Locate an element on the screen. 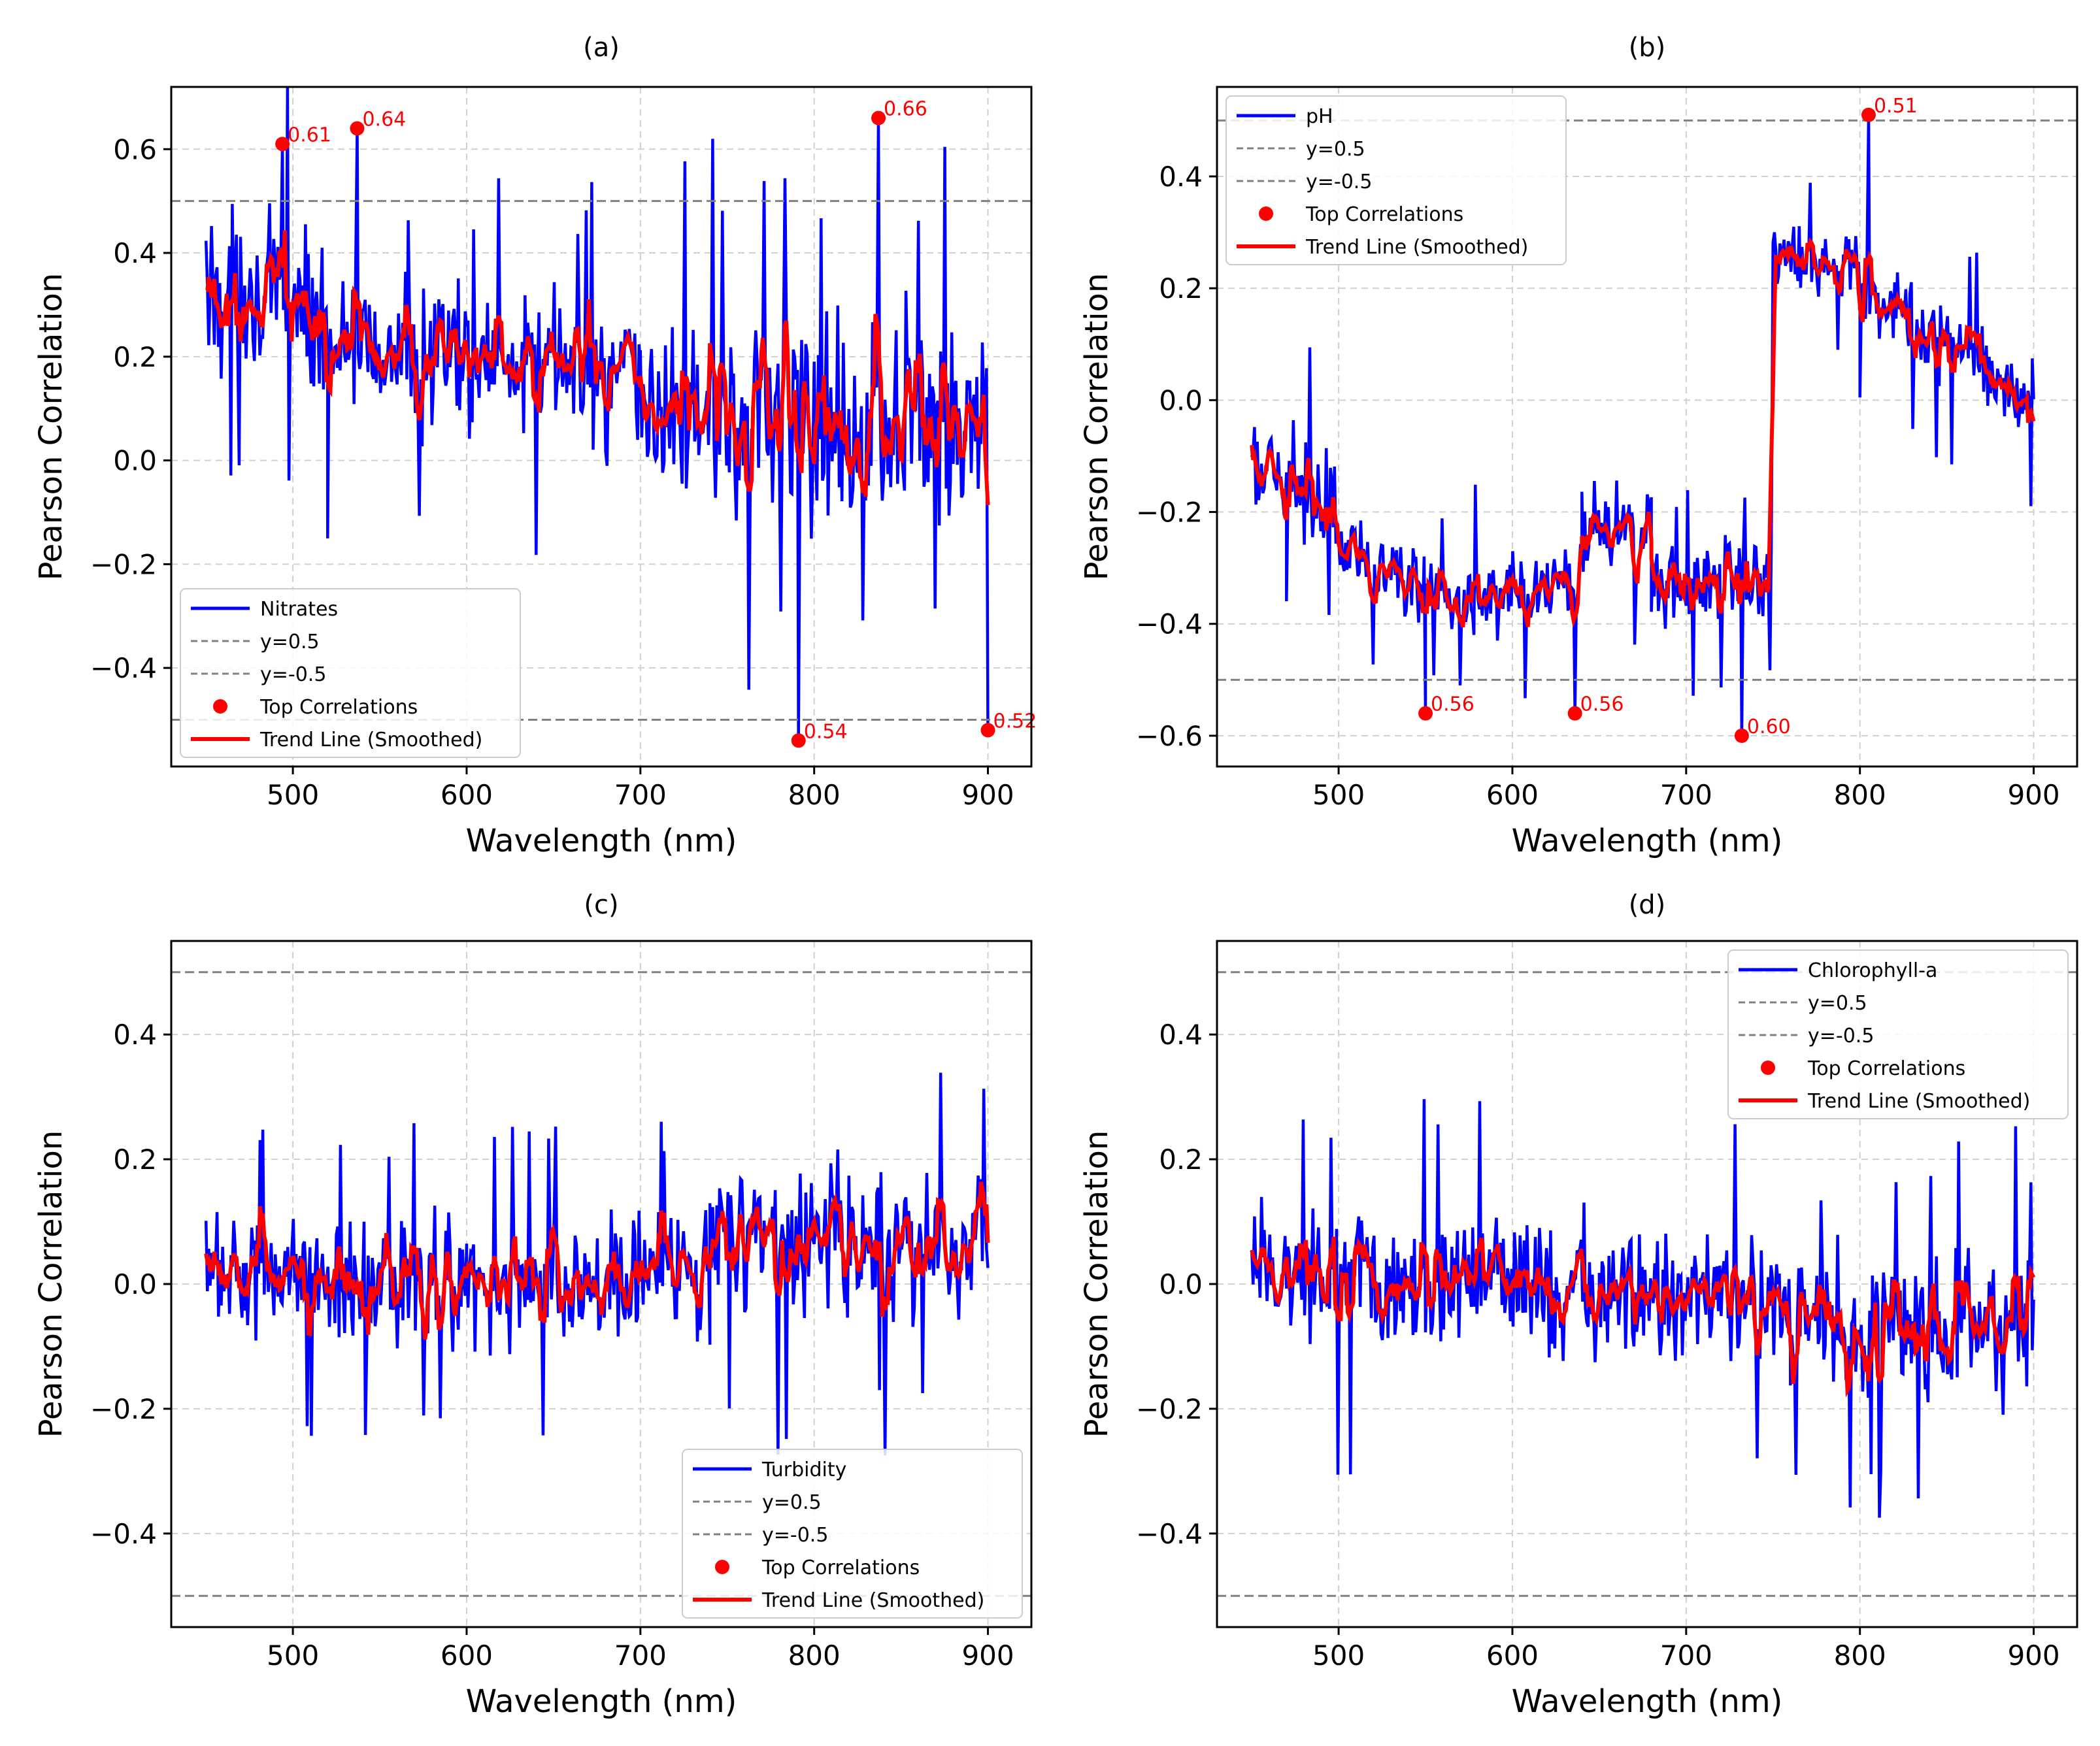 This screenshot has width=2100, height=1746. top-correlation-label: 0.52 is located at coordinates (1015, 721).